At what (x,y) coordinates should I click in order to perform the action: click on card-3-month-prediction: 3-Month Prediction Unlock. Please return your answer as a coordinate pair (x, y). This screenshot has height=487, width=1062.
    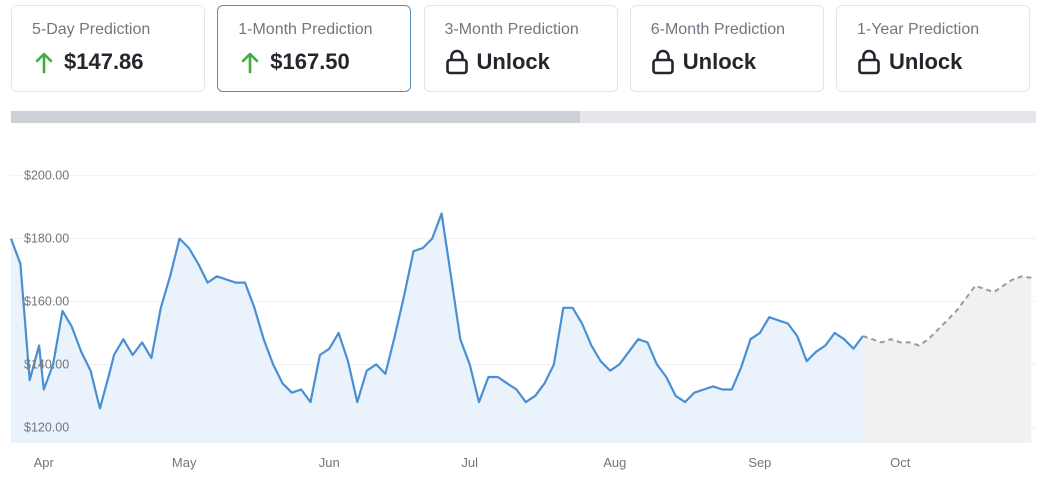
    Looking at the image, I should click on (520, 48).